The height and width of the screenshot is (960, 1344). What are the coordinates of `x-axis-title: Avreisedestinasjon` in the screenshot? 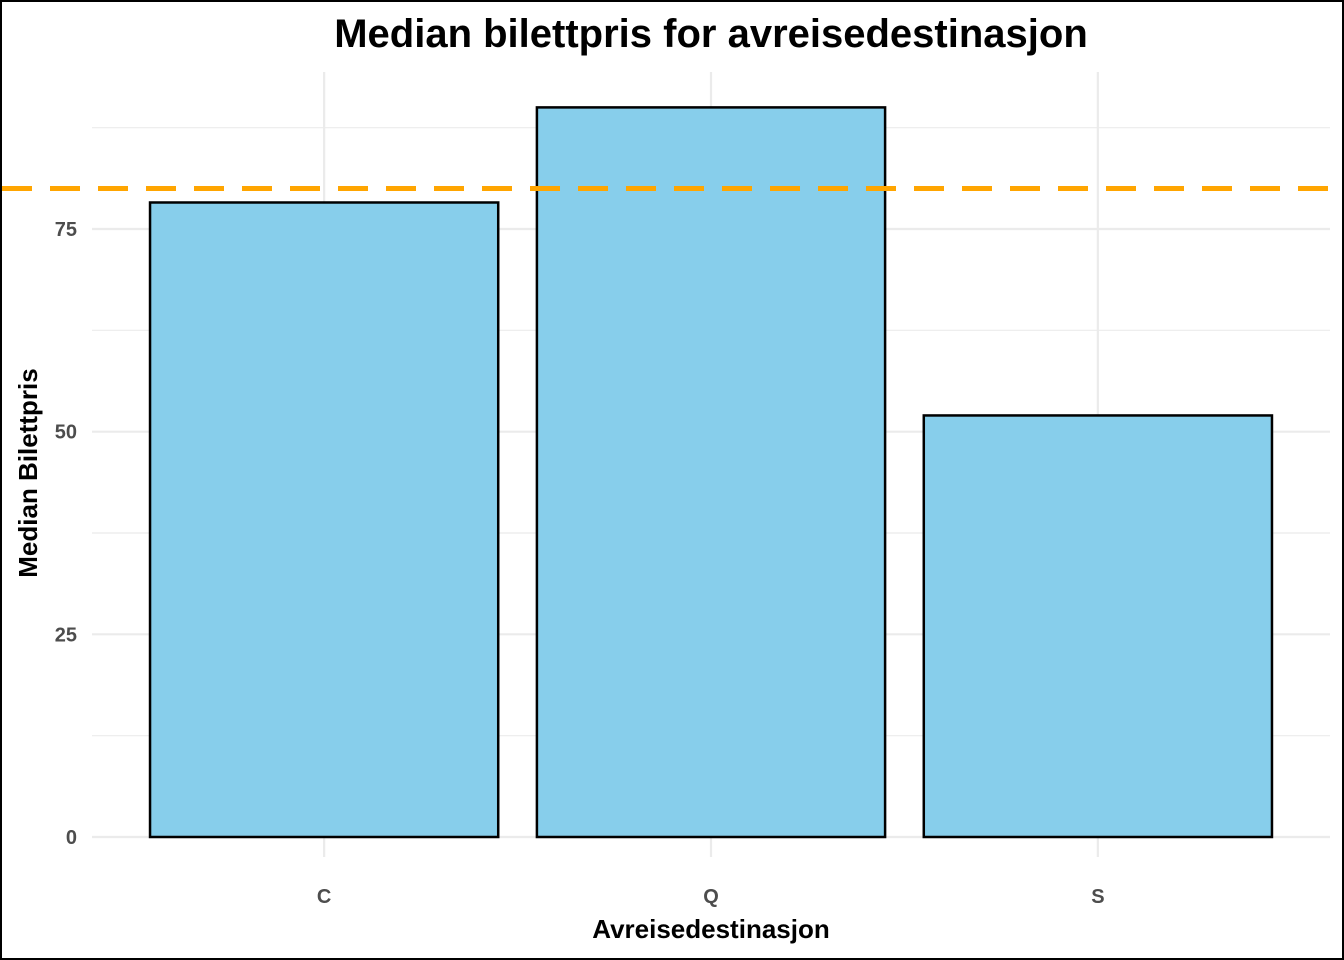 It's located at (710, 929).